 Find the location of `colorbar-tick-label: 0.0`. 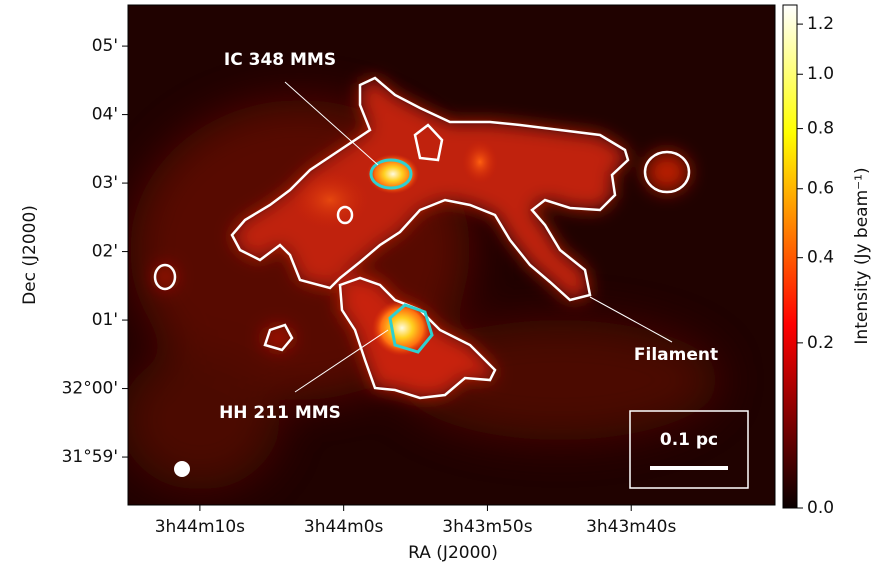

colorbar-tick-label: 0.0 is located at coordinates (820, 508).